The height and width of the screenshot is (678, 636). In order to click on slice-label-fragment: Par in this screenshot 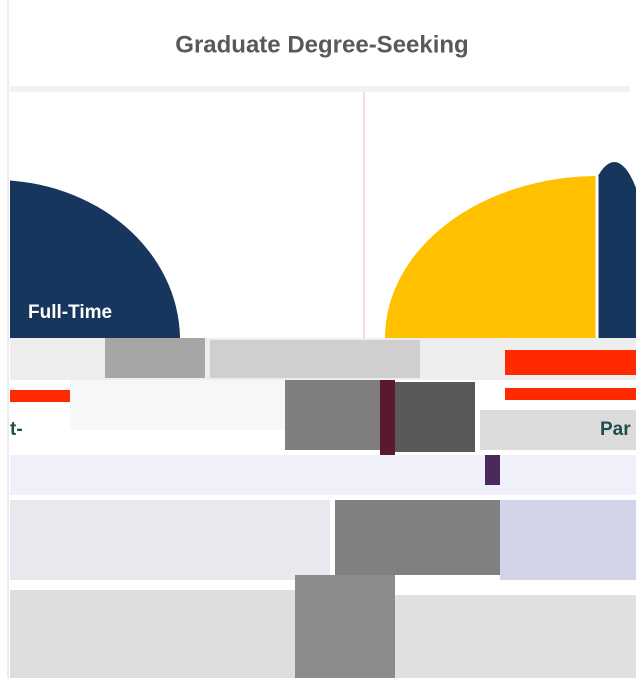, I will do `click(615, 429)`.